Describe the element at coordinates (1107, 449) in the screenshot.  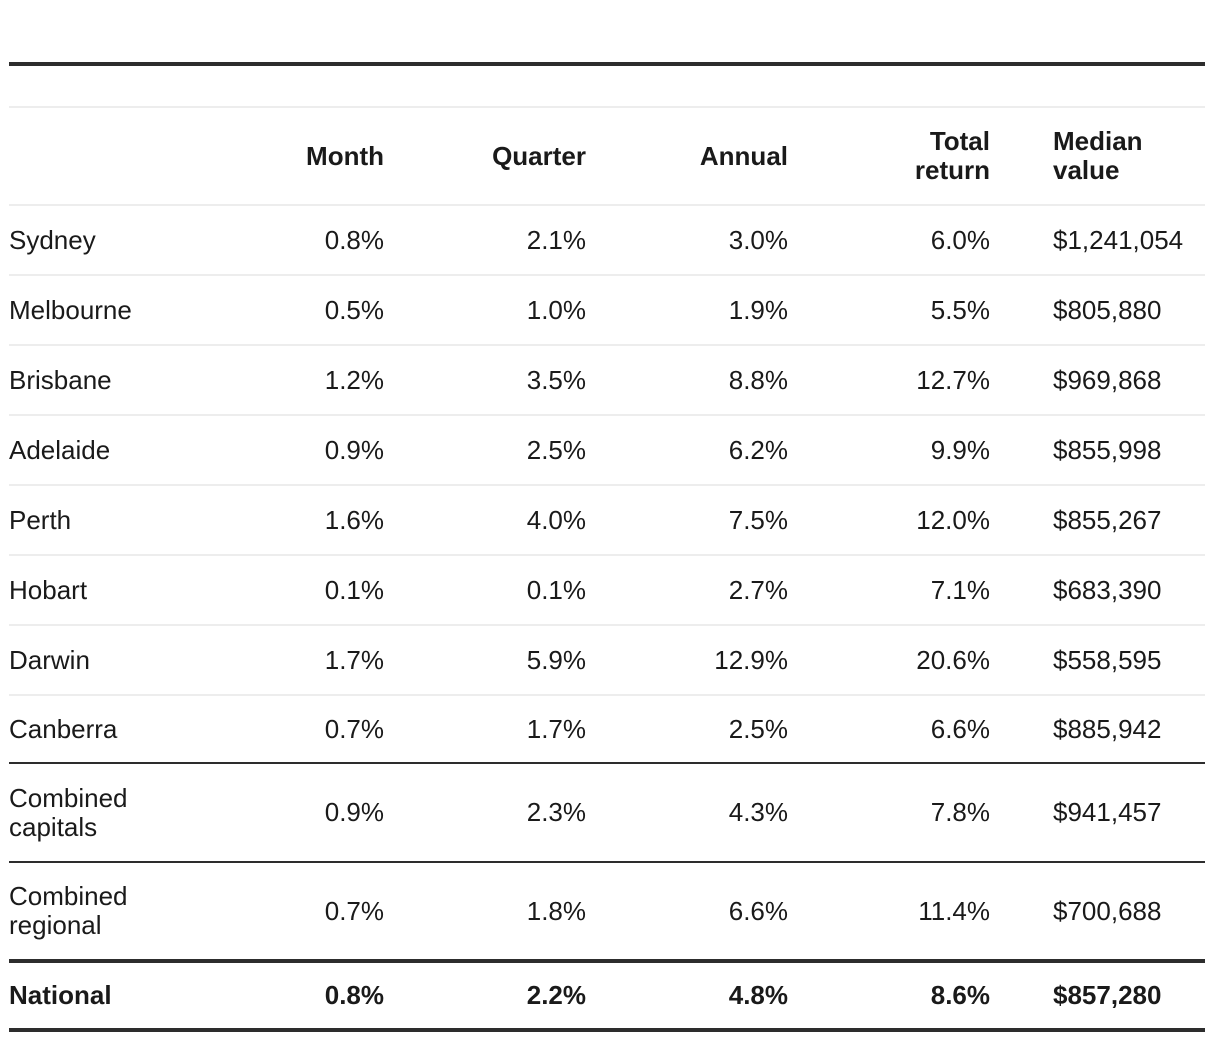
I see `median-value: $855,998` at that location.